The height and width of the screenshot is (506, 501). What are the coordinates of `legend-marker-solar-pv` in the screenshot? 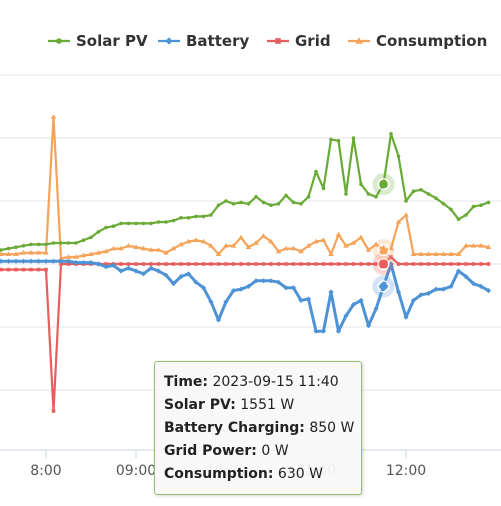 It's located at (59, 41).